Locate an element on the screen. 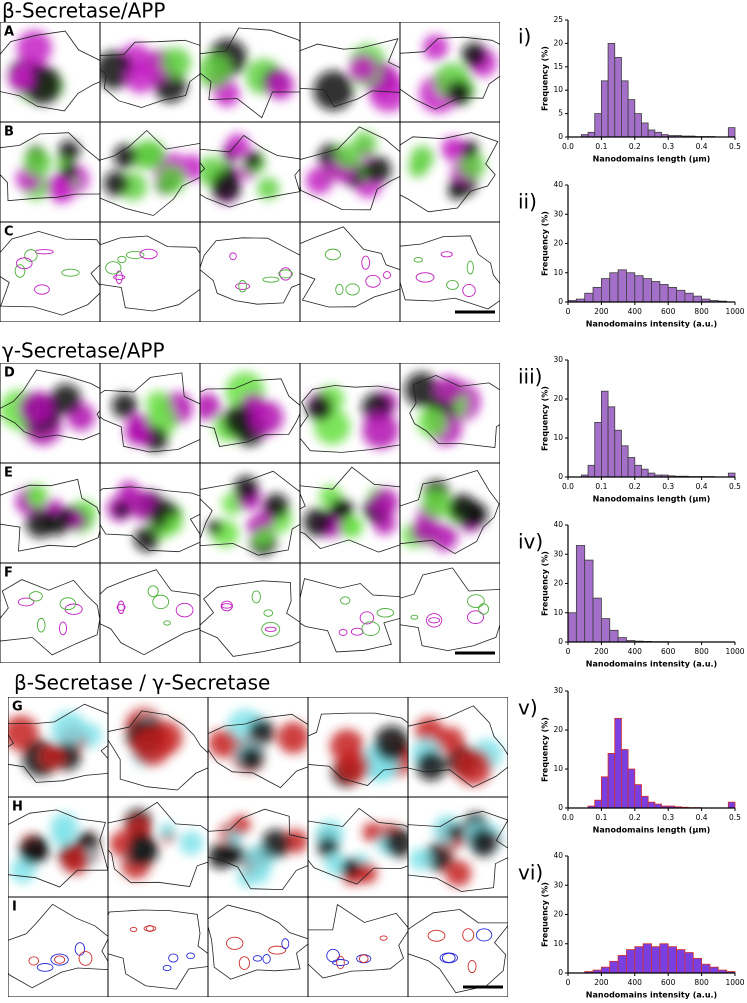 Image resolution: width=747 pixels, height=1003 pixels. x-tick-label: 0.0 is located at coordinates (568, 146).